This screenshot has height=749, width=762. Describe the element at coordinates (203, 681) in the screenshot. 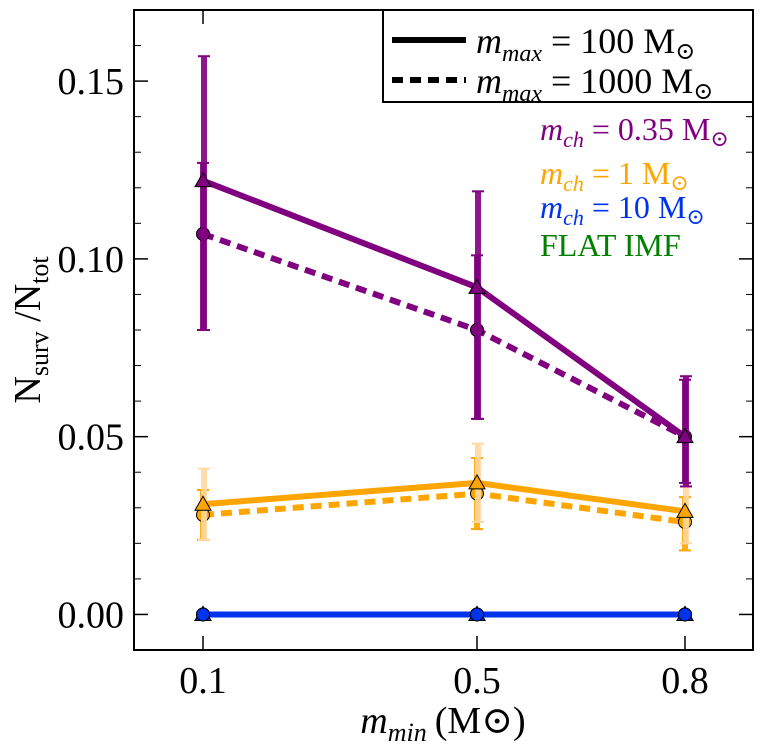

I see `x-tick-label: 0.1` at that location.